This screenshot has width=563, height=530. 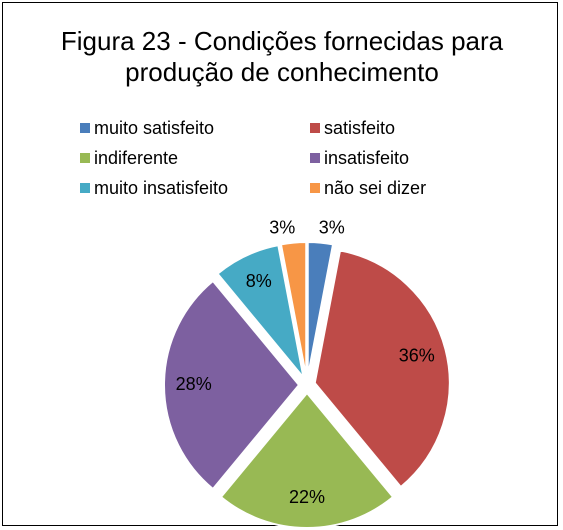 I want to click on data-label: 36%, so click(x=417, y=356).